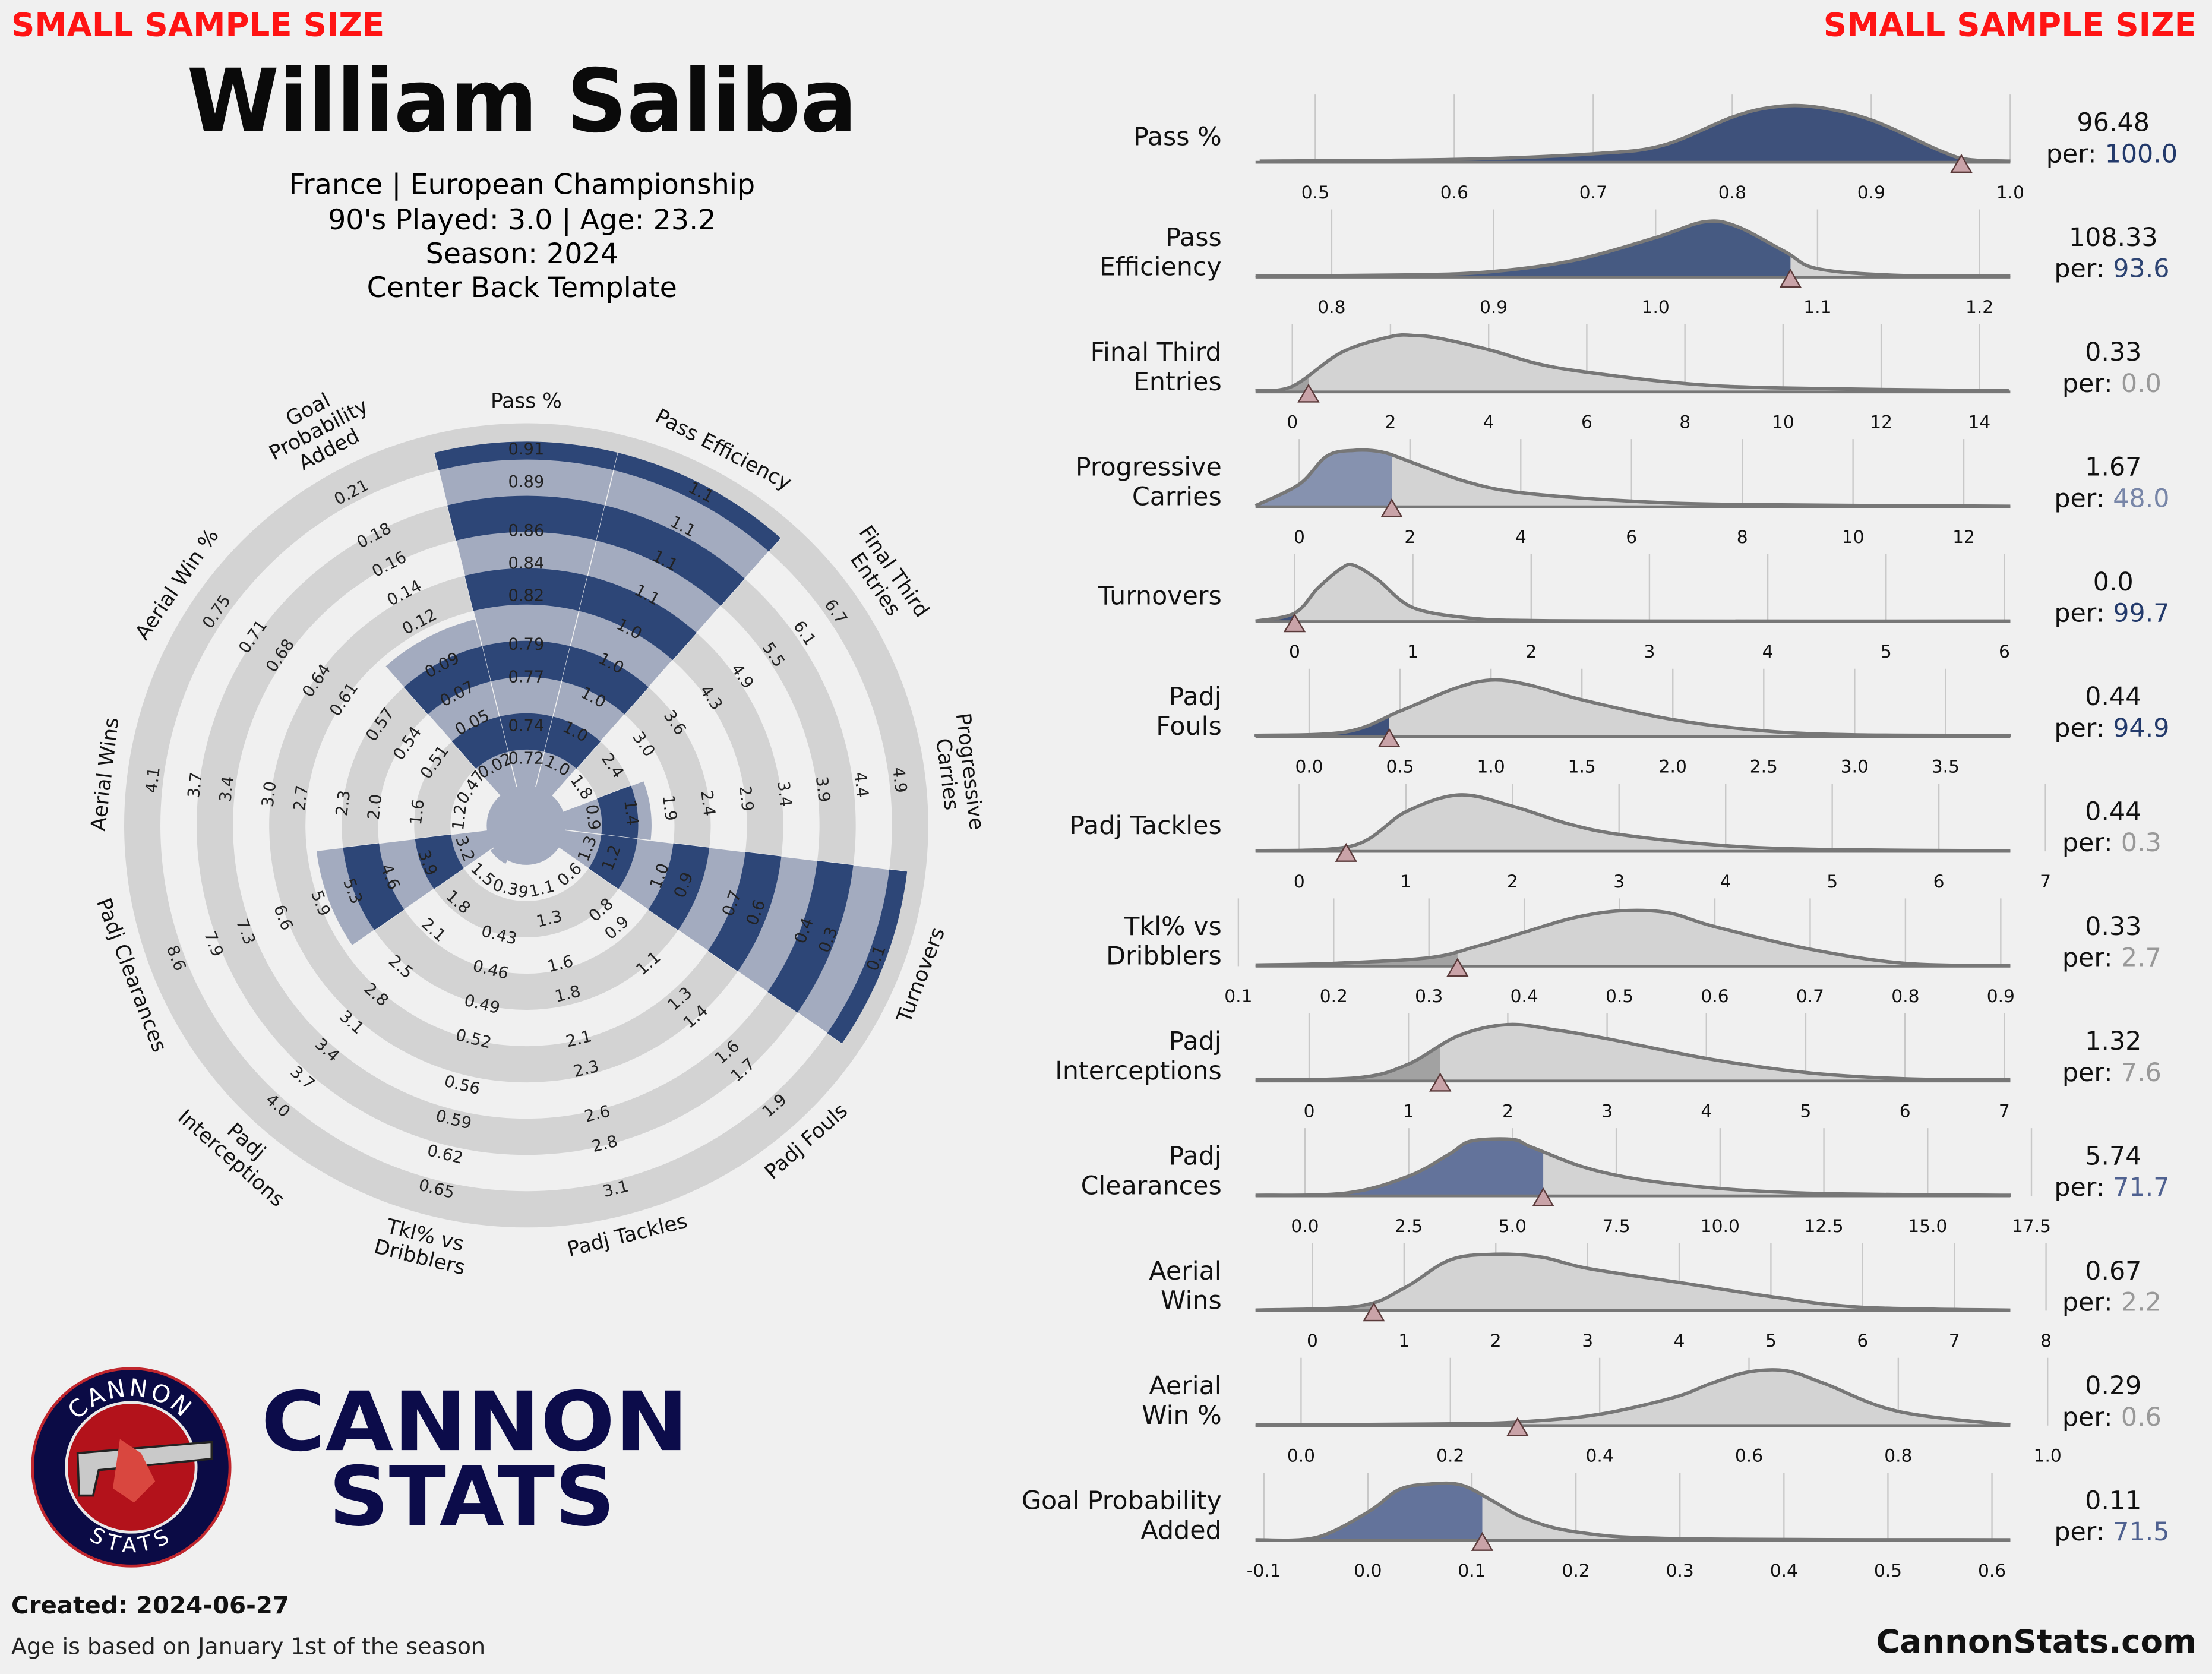 The width and height of the screenshot is (2212, 1674). Describe the element at coordinates (460, 817) in the screenshot. I see `radar-tick-label: 1.2` at that location.